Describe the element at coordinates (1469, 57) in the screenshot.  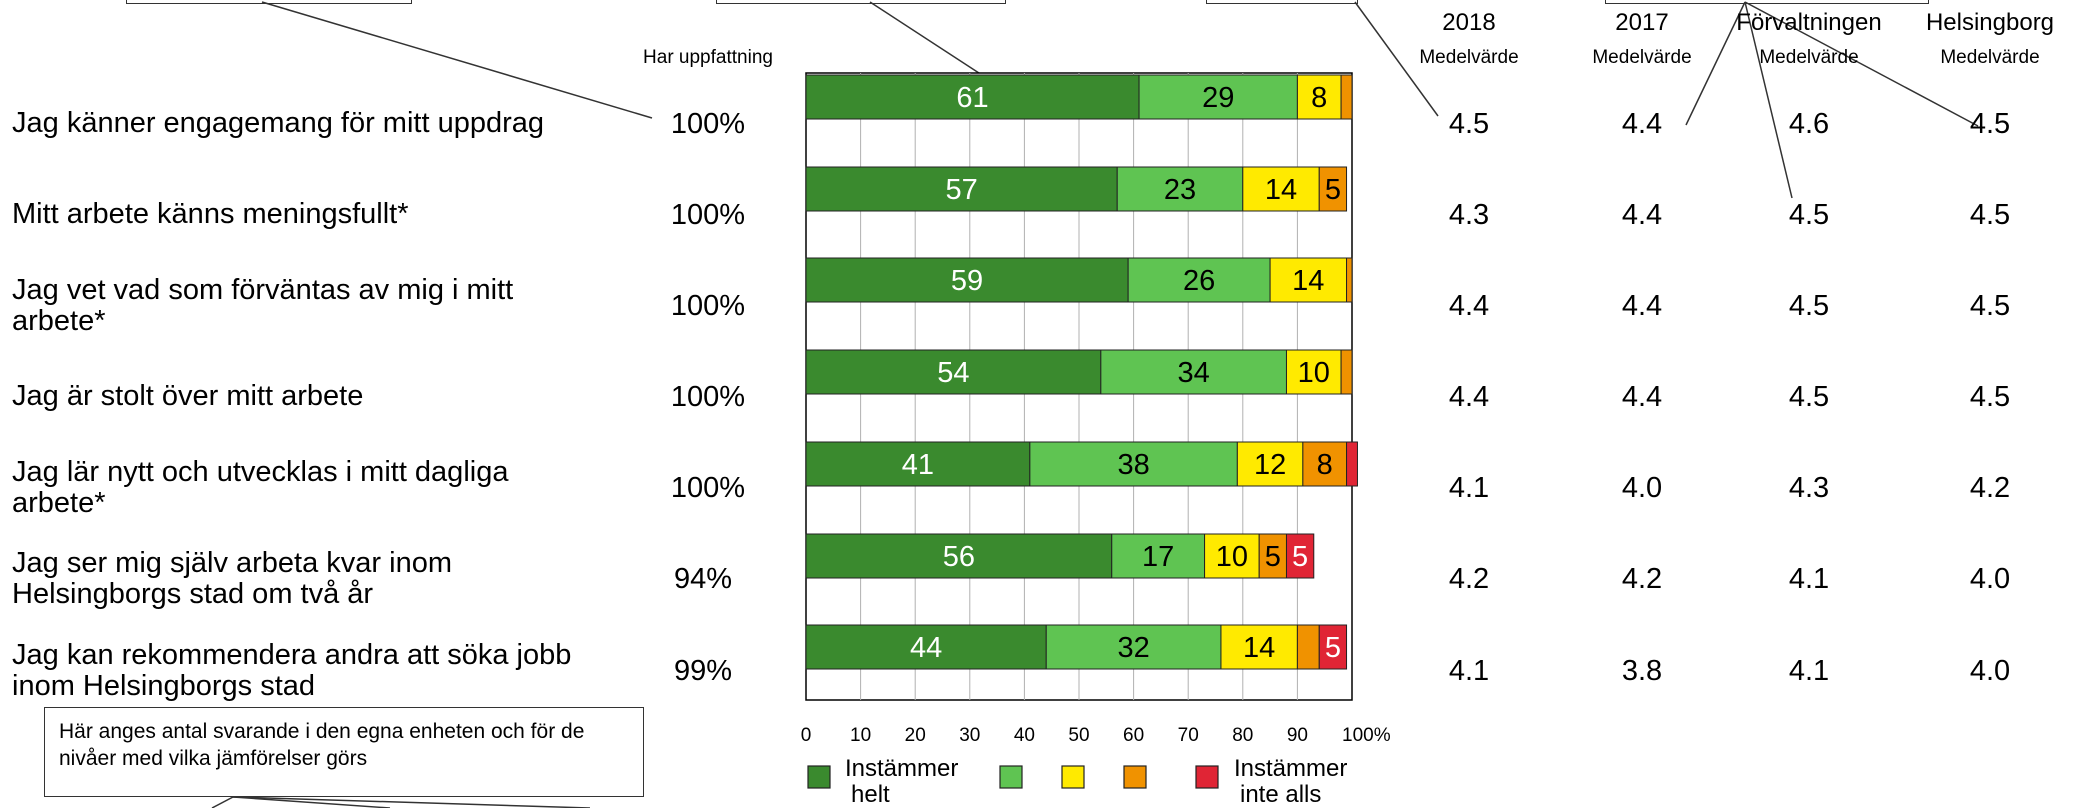
I see `col-2018-sub: Medelvärde` at that location.